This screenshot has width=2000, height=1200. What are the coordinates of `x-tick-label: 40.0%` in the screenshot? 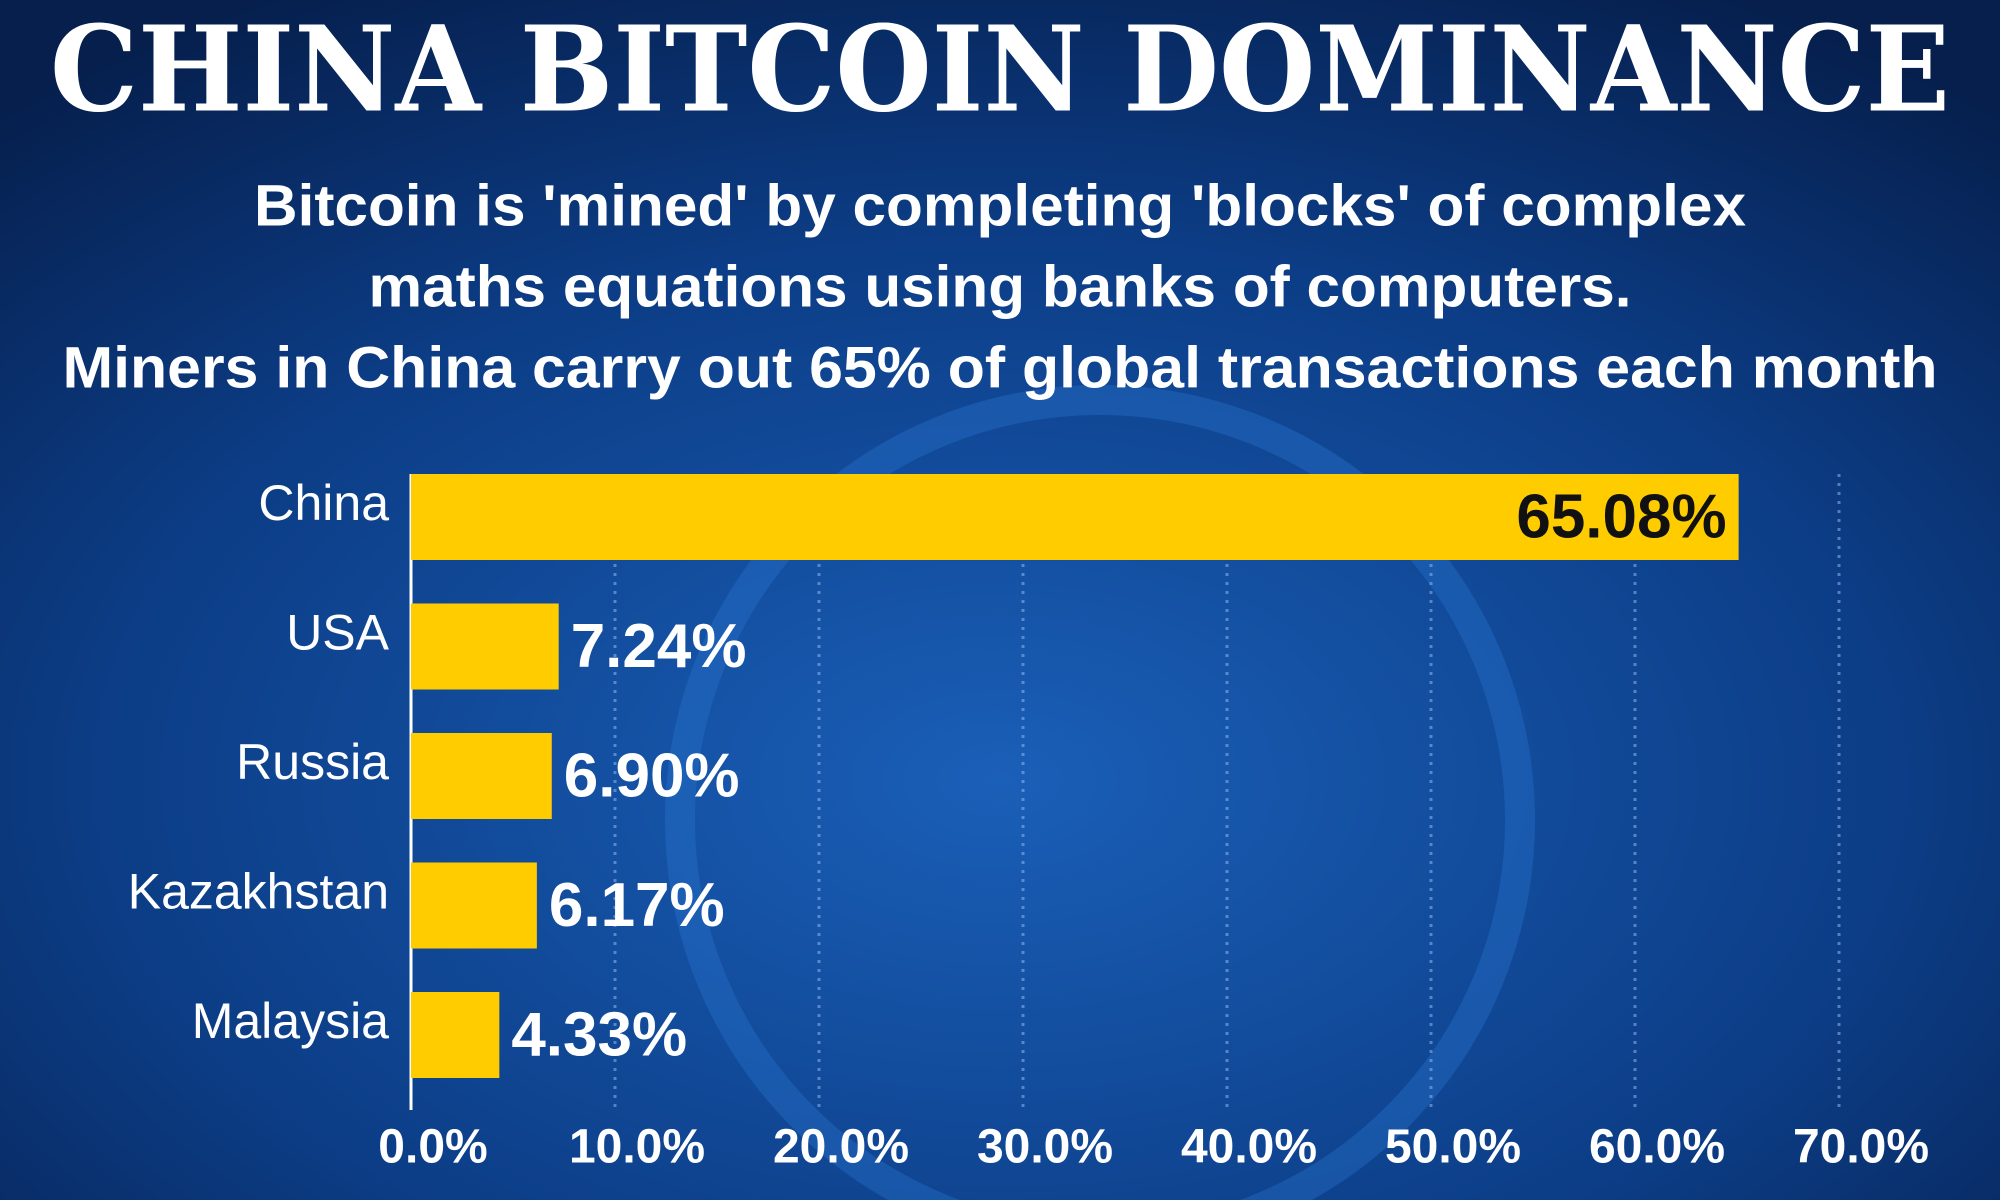 It's located at (1249, 1147).